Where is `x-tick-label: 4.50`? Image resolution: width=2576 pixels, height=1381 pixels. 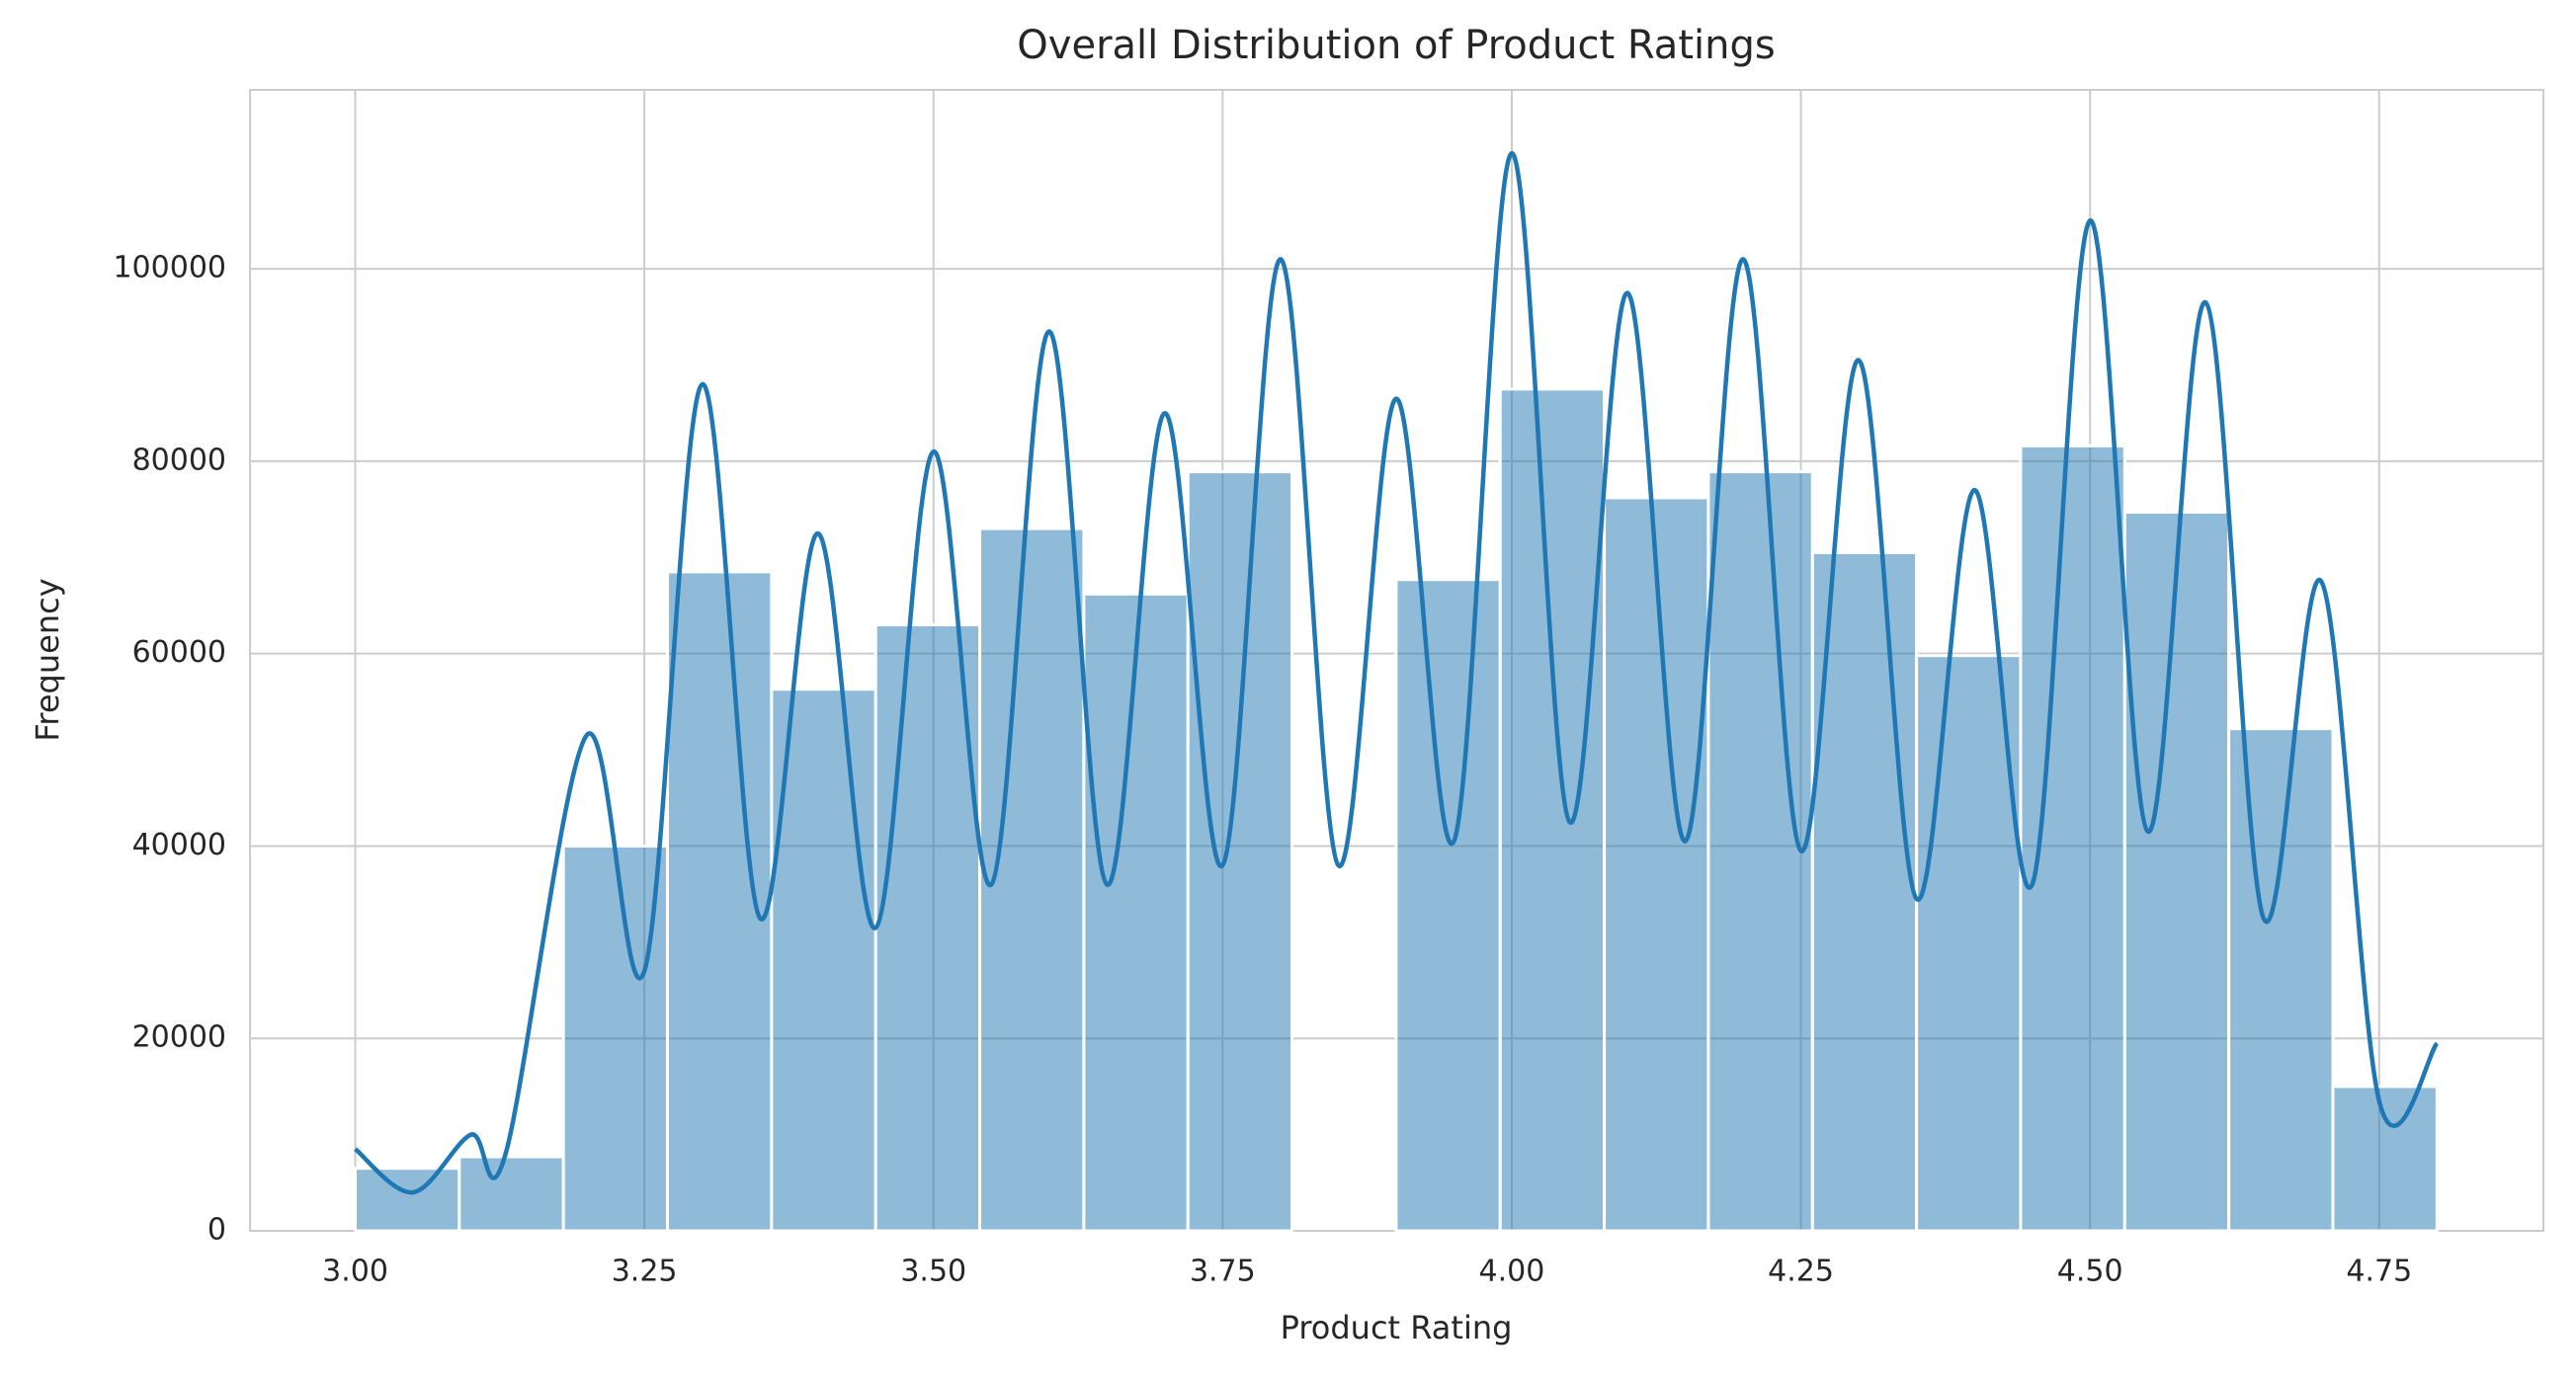 x-tick-label: 4.50 is located at coordinates (2090, 1272).